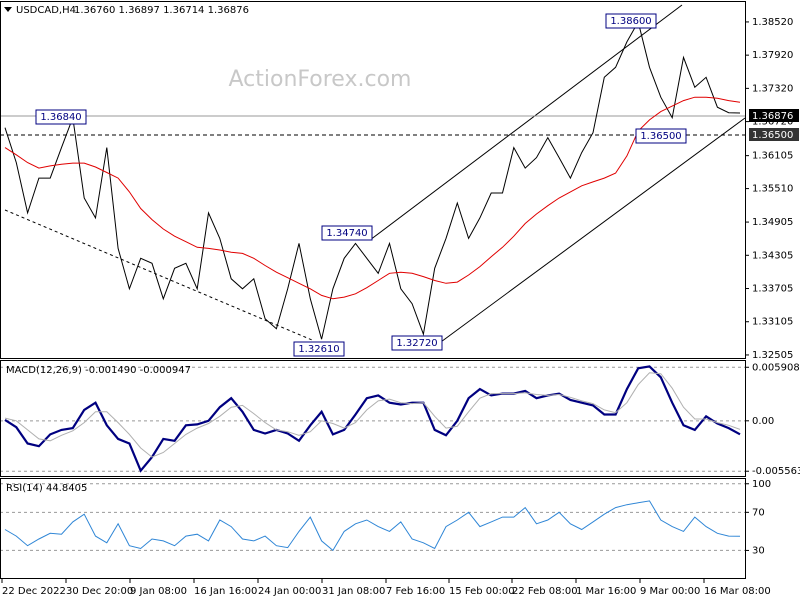 This screenshot has width=800, height=600. I want to click on x-tick-label: 15 Feb 00:00, so click(482, 591).